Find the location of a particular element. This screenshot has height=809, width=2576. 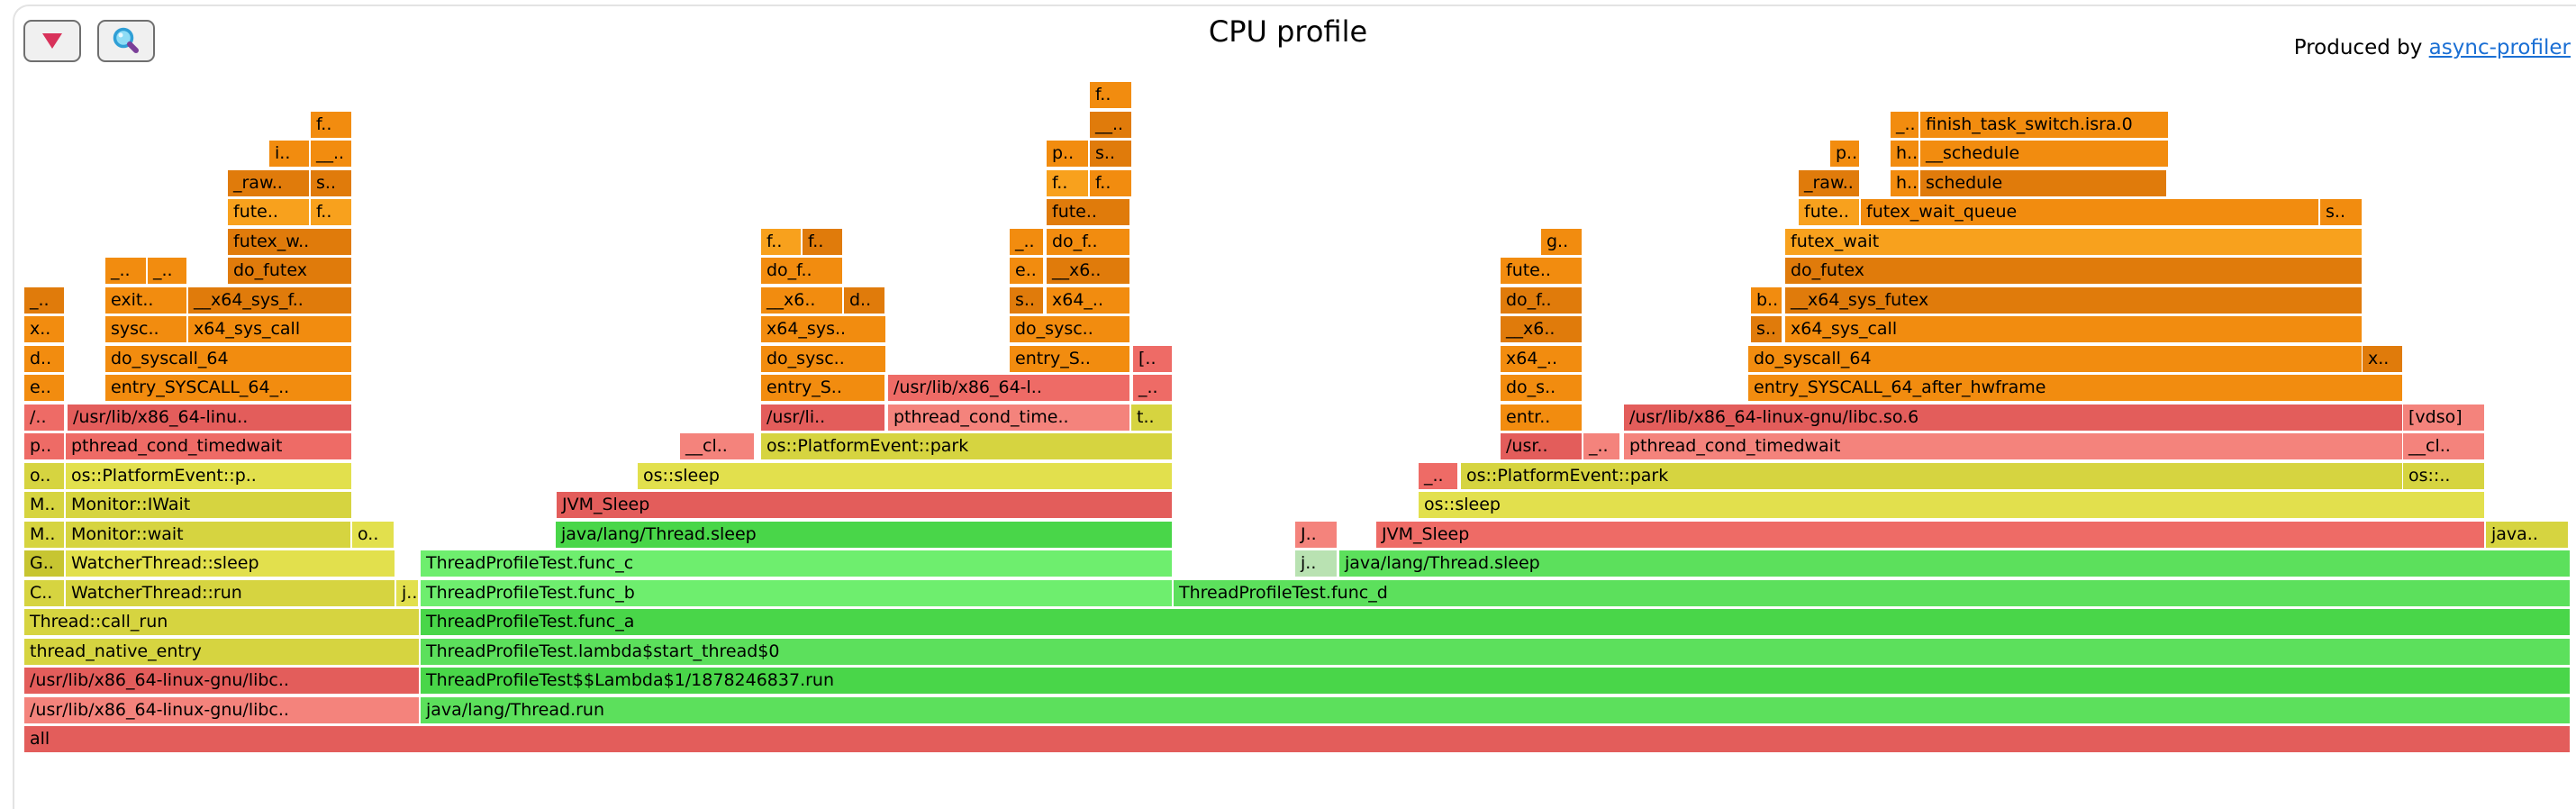

flame-frame: sysc.. is located at coordinates (145, 329).